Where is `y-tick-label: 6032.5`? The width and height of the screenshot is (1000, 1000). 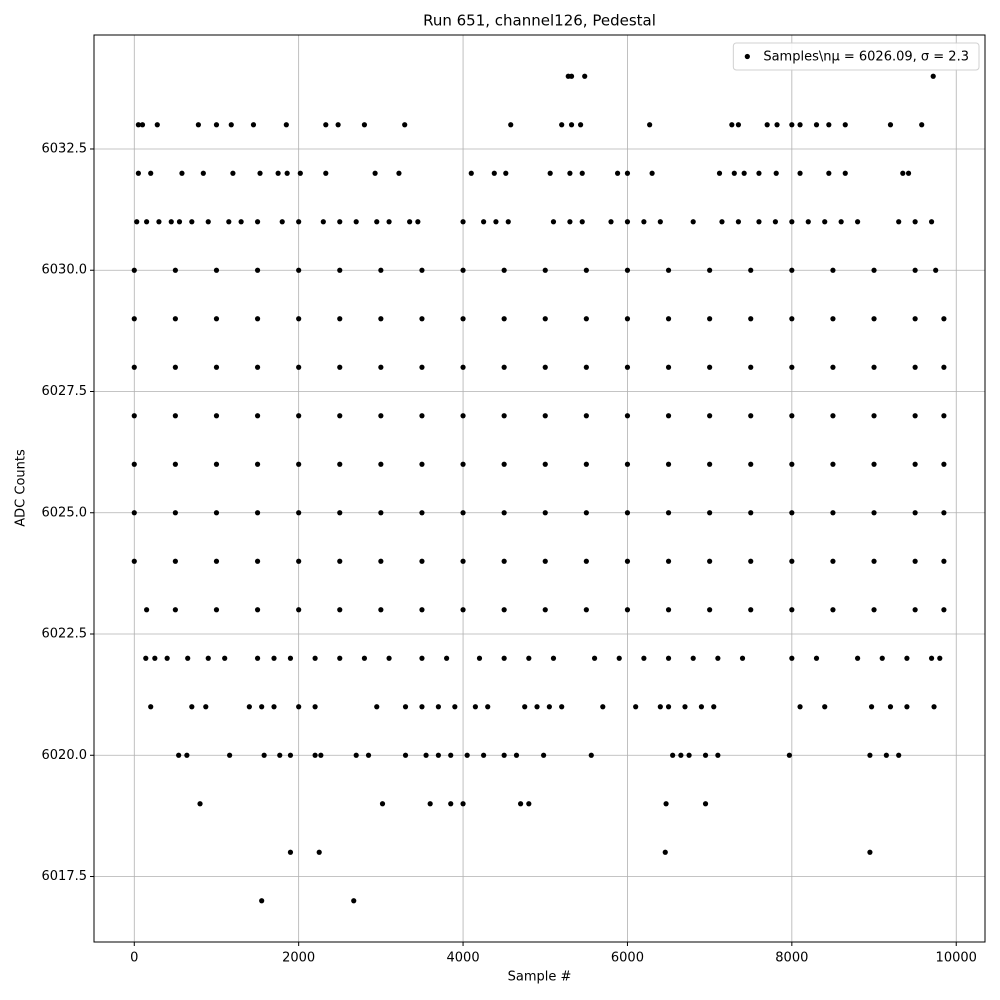
y-tick-label: 6032.5 is located at coordinates (65, 148).